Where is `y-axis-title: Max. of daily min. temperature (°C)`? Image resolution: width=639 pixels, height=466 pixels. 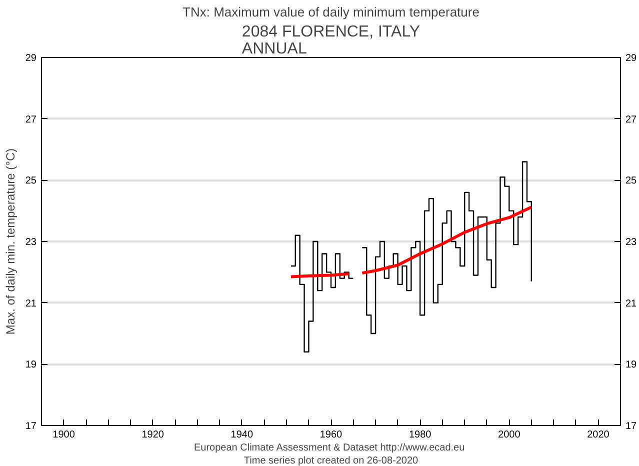
y-axis-title: Max. of daily min. temperature (°C) is located at coordinates (10, 241).